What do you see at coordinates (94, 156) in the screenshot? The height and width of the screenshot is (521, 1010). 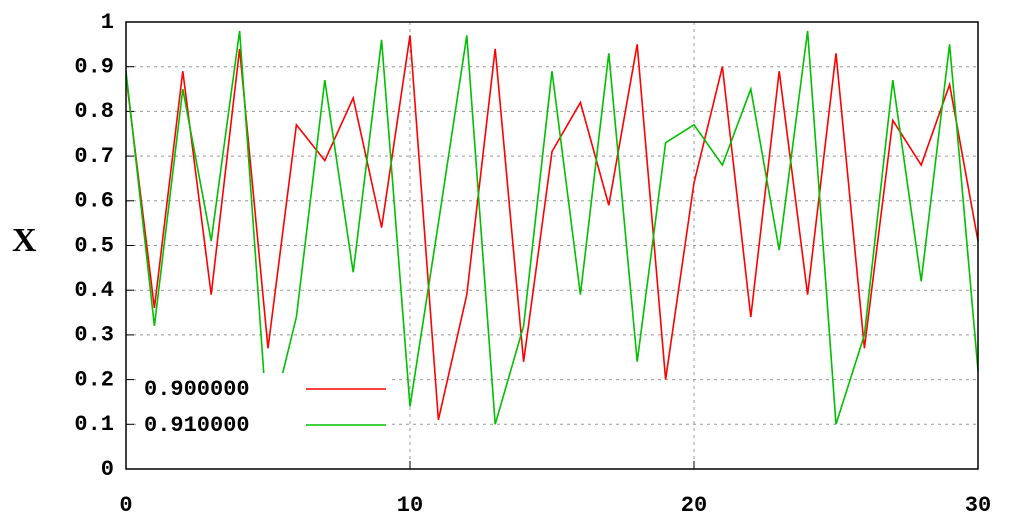 I see `y-tick-label: 0.7` at bounding box center [94, 156].